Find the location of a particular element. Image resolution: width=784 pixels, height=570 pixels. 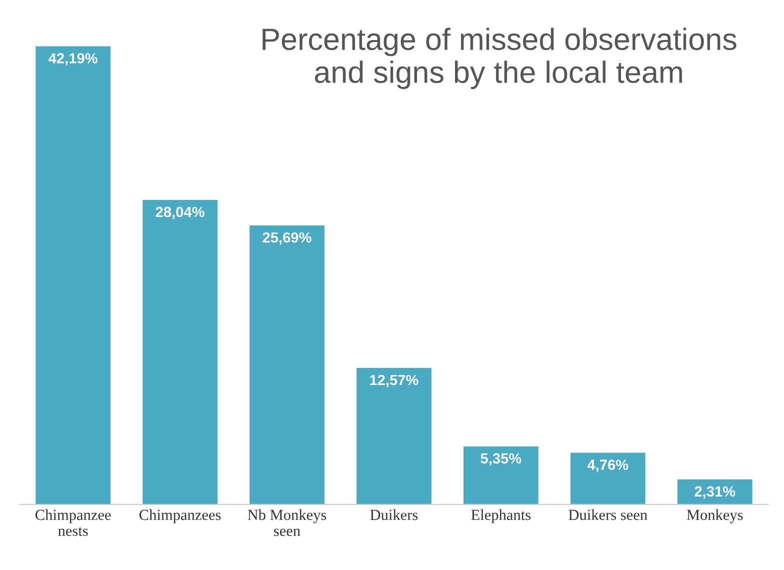

x-tick-label: Monkeys is located at coordinates (714, 516).